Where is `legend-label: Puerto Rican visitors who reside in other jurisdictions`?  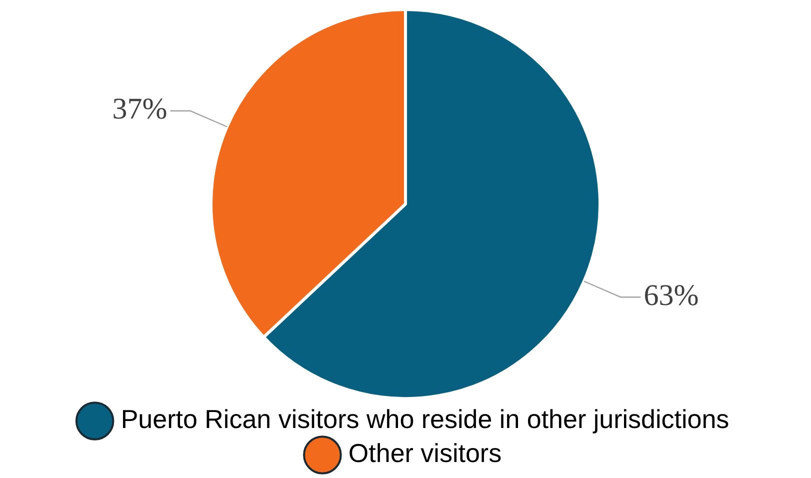
legend-label: Puerto Rican visitors who reside in other jurisdictions is located at coordinates (425, 419).